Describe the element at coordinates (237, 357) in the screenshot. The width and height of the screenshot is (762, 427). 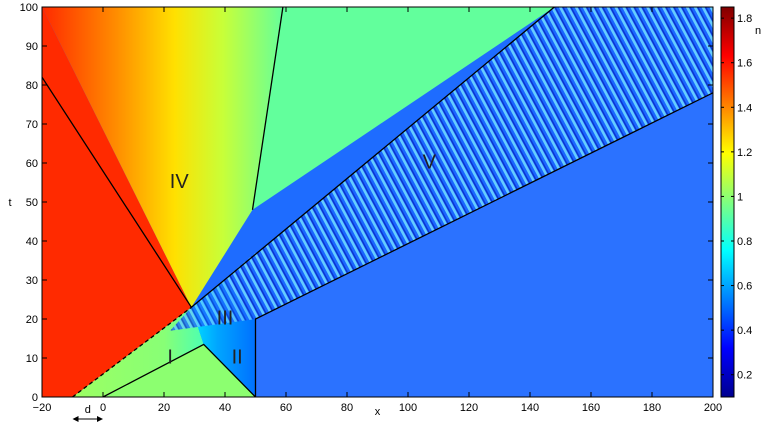
I see `region-label-II: II` at that location.